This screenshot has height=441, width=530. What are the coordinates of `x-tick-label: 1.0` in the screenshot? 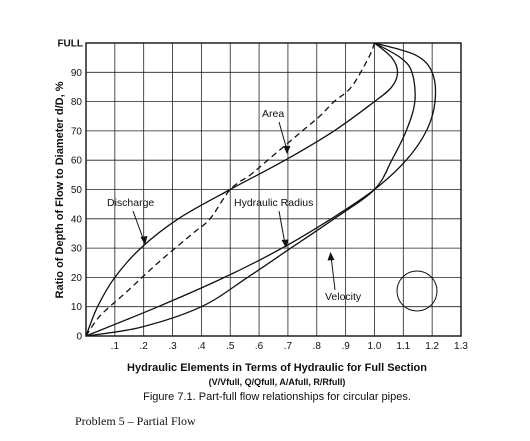 It's located at (375, 346).